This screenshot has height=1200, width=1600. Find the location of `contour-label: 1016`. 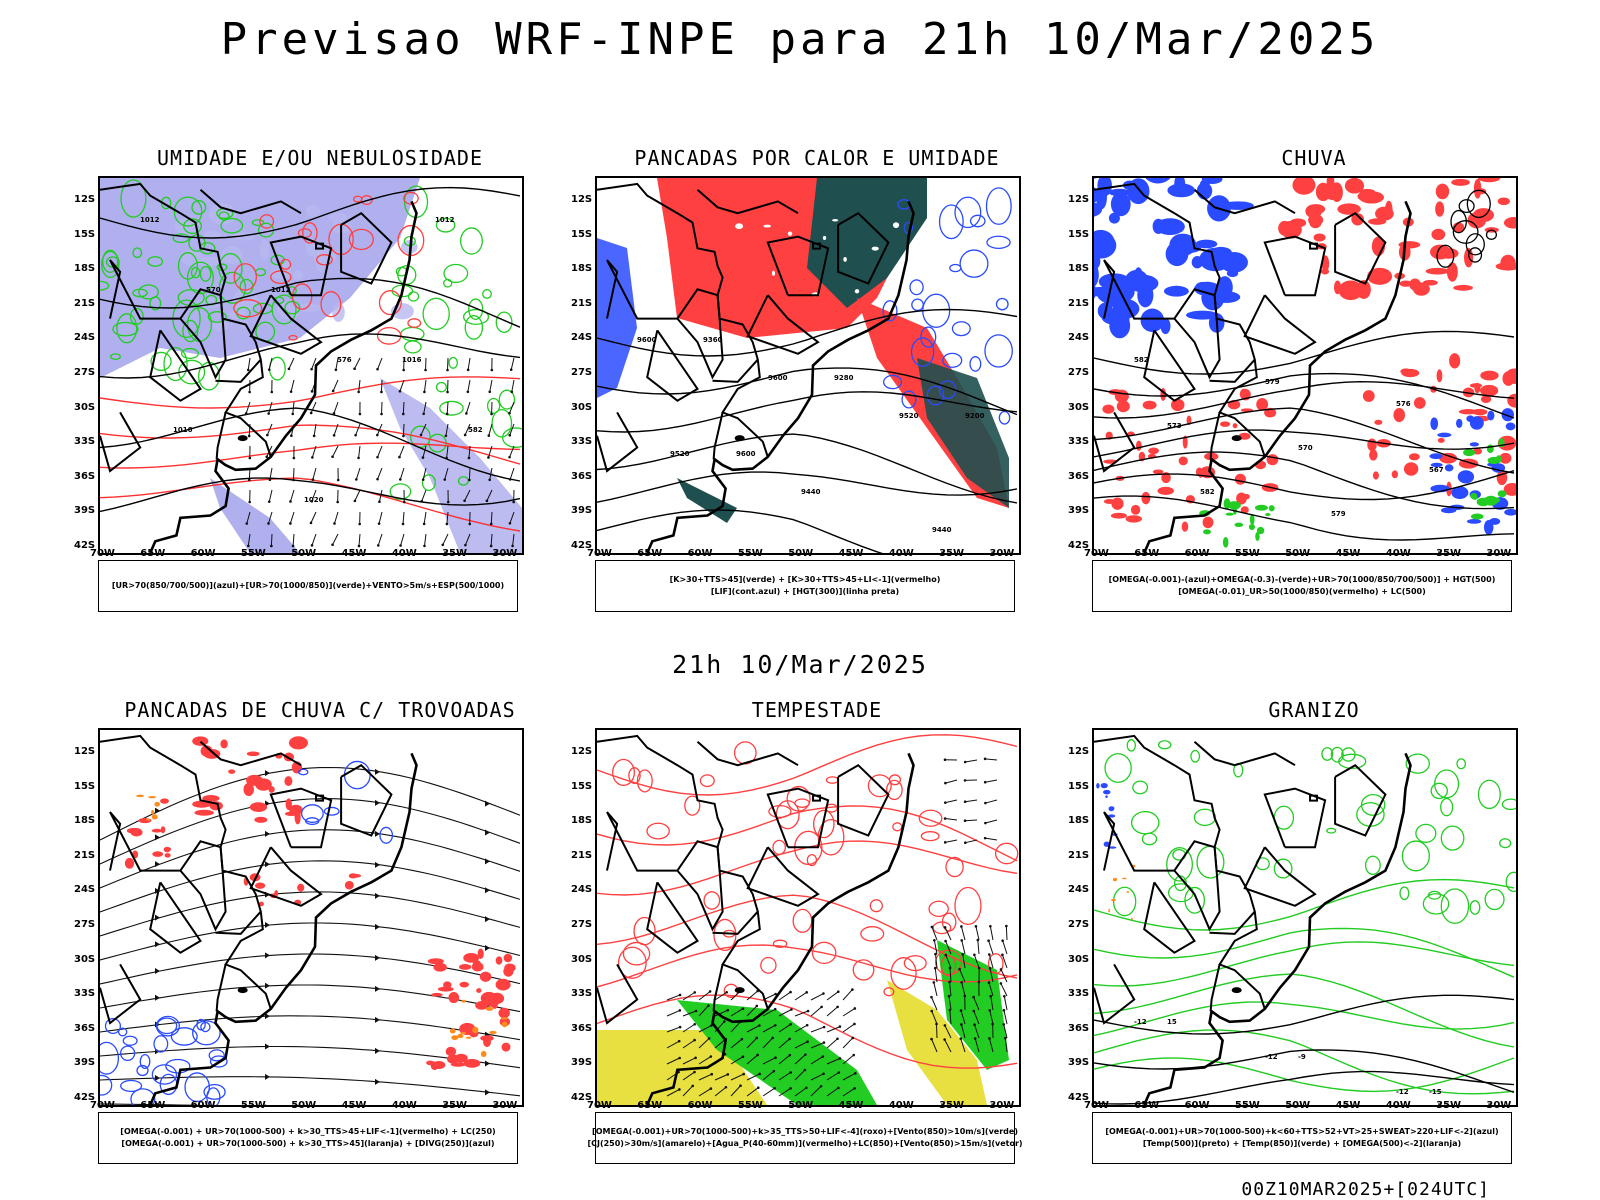

contour-label: 1016 is located at coordinates (412, 360).